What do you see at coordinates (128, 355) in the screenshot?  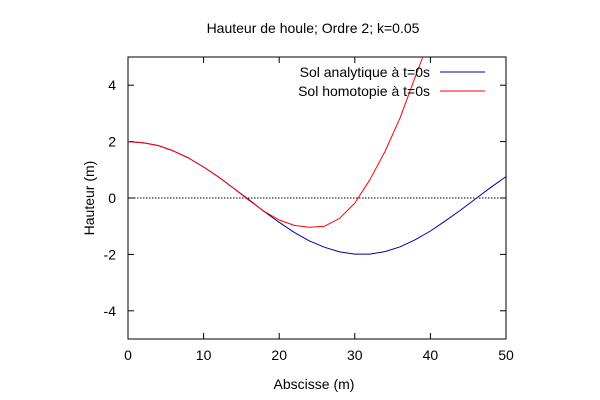 I see `x-tick-label: 0` at bounding box center [128, 355].